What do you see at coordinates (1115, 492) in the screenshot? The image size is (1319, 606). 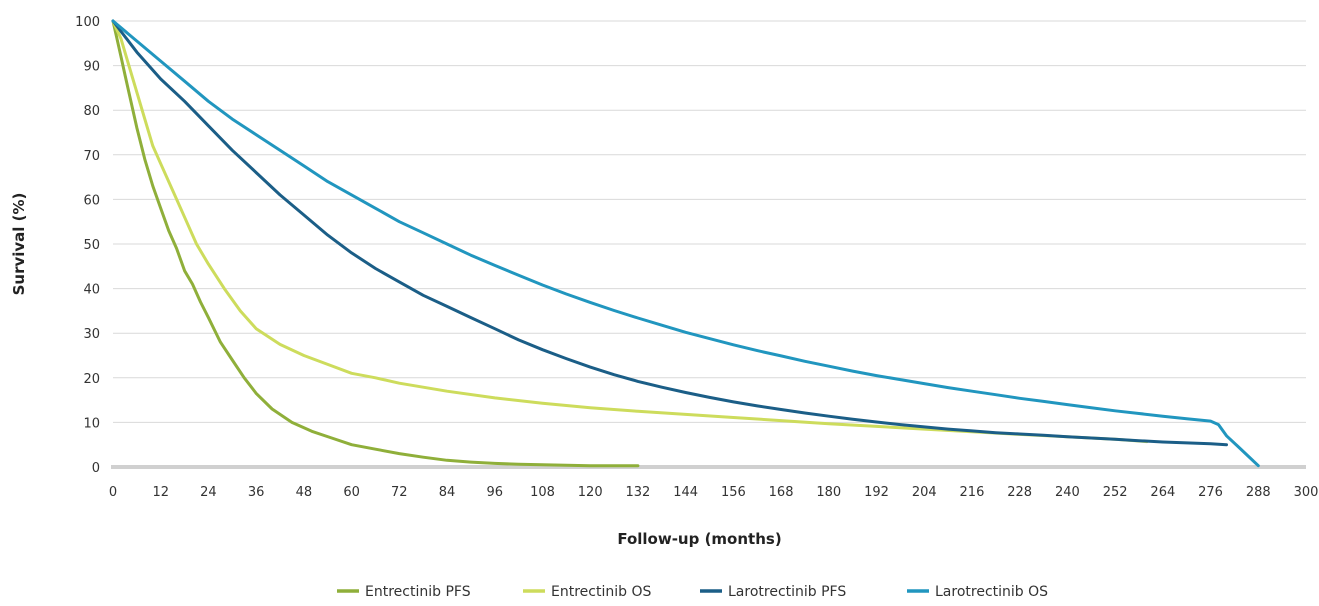 I see `x-tick-label: 252` at bounding box center [1115, 492].